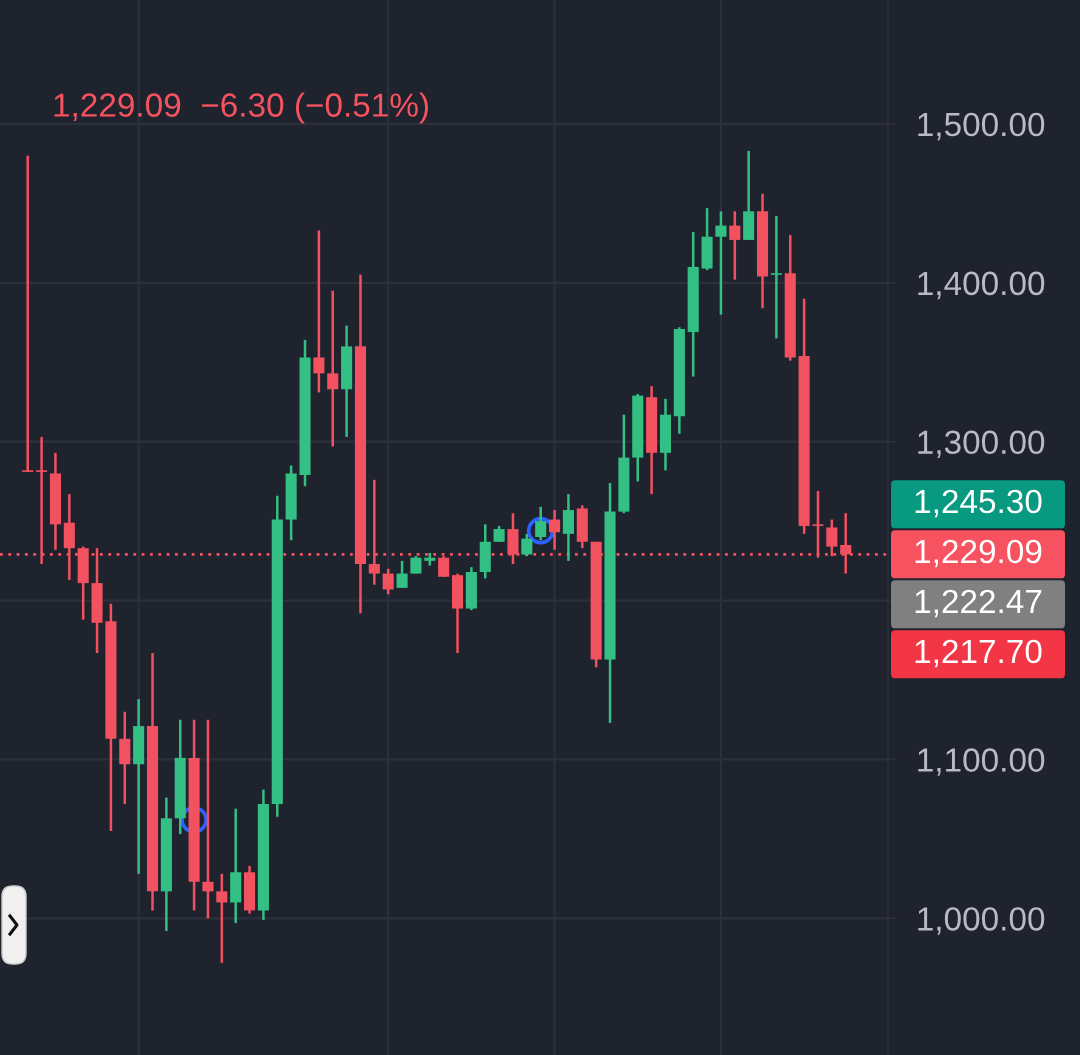  I want to click on text: 1,217.70, so click(978, 653).